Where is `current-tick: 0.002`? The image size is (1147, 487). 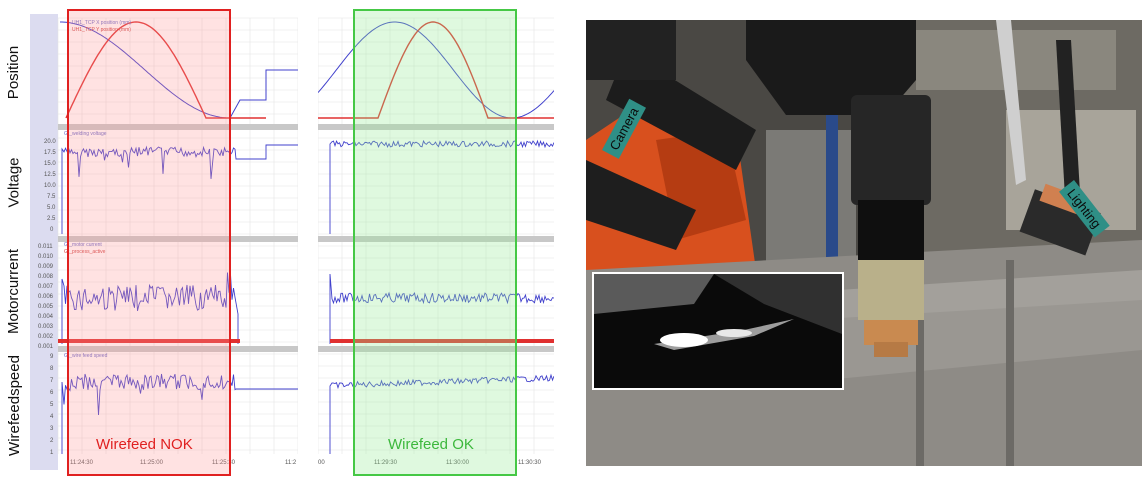 current-tick: 0.002 is located at coordinates (46, 337).